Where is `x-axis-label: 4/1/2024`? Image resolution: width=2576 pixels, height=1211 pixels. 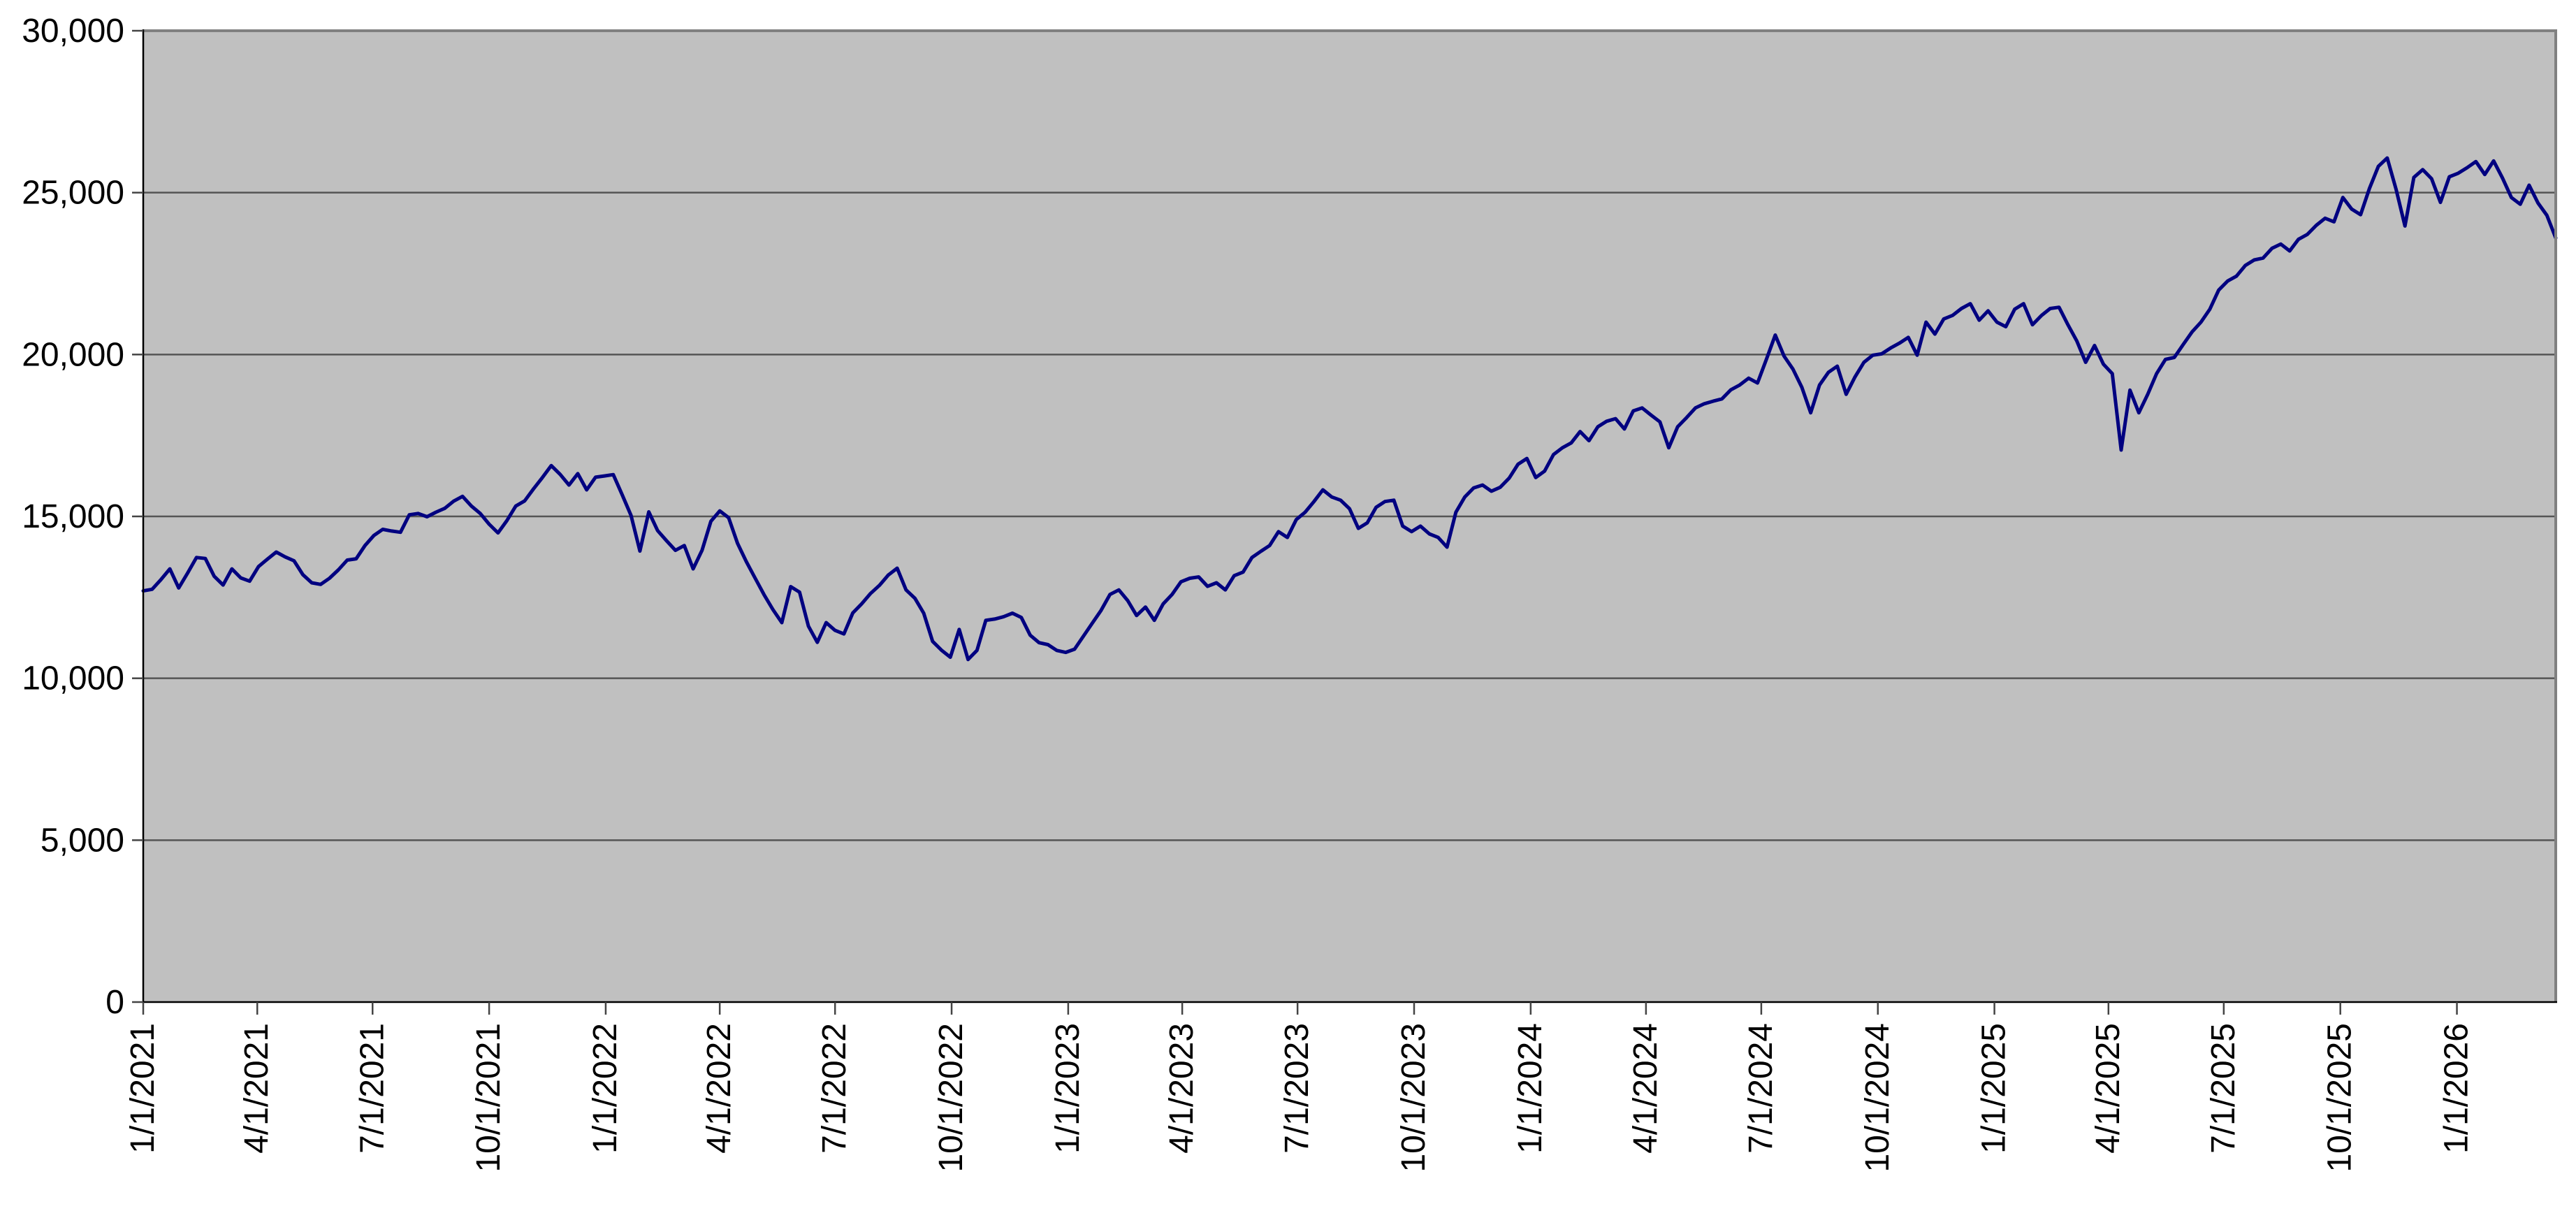
x-axis-label: 4/1/2024 is located at coordinates (1645, 1088).